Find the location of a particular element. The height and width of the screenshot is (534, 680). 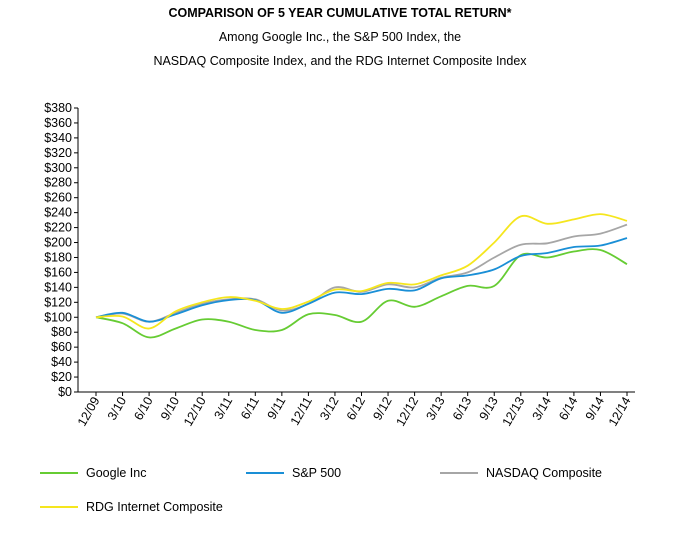

x-tick-label: 12/09 is located at coordinates (89, 411).